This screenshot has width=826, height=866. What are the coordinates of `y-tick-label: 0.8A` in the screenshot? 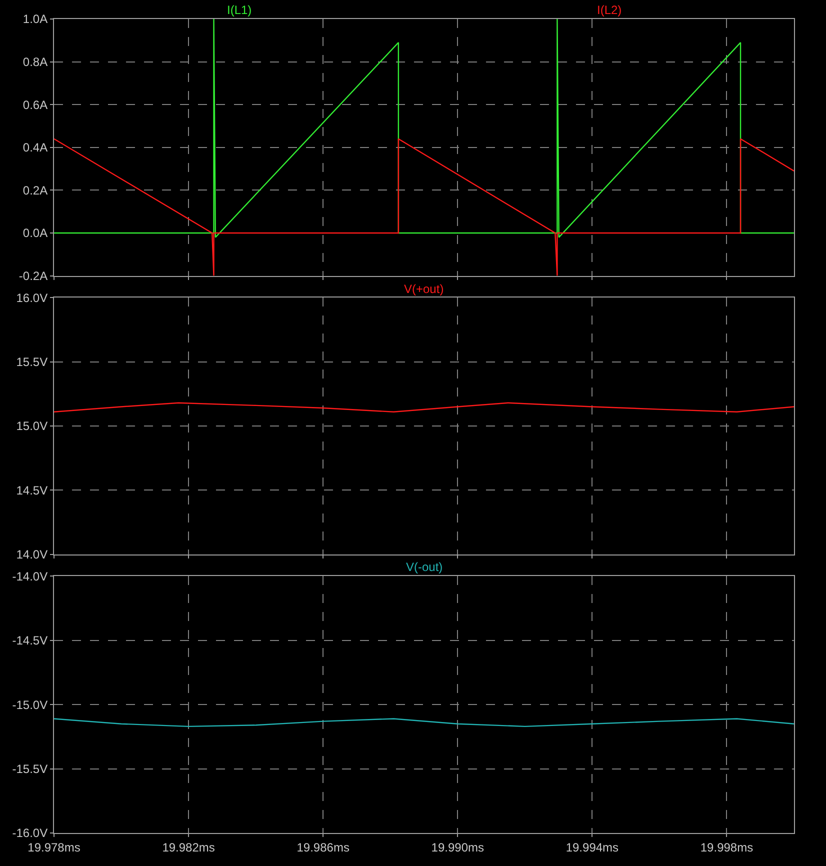 It's located at (35, 62).